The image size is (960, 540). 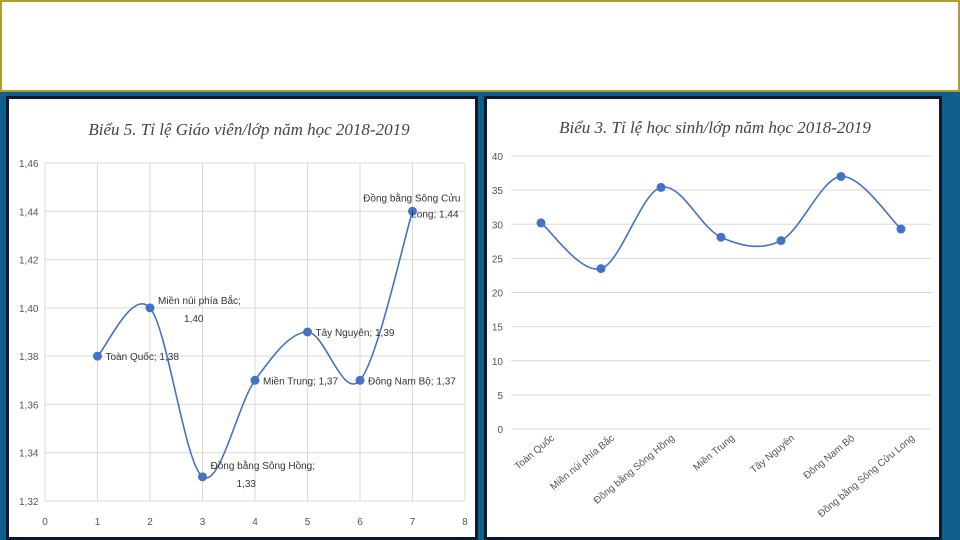 What do you see at coordinates (255, 522) in the screenshot?
I see `x-tick-label: 4` at bounding box center [255, 522].